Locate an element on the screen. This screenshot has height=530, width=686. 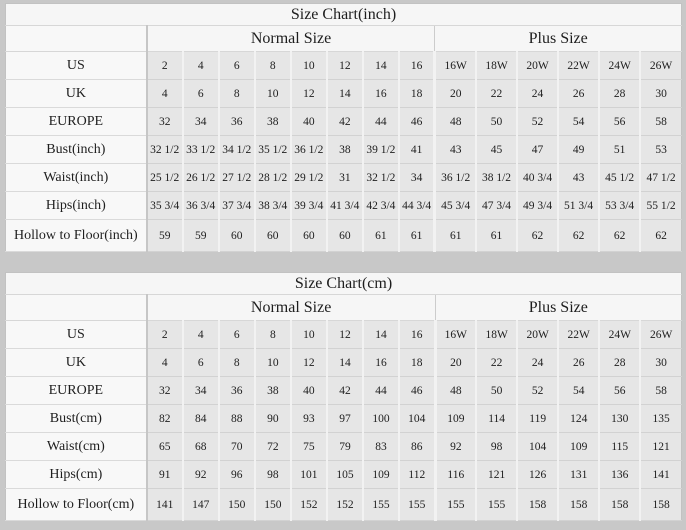
size-value-cell: 26 1/2 is located at coordinates (200, 177).